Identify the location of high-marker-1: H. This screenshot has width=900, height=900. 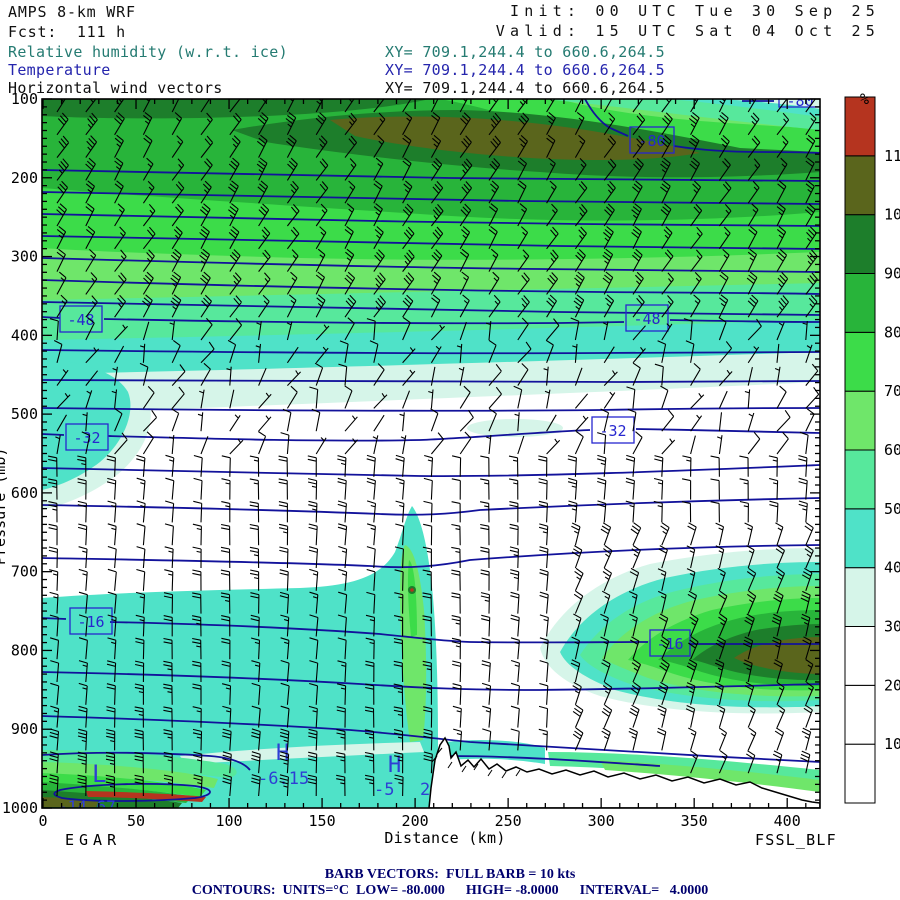
(282, 753).